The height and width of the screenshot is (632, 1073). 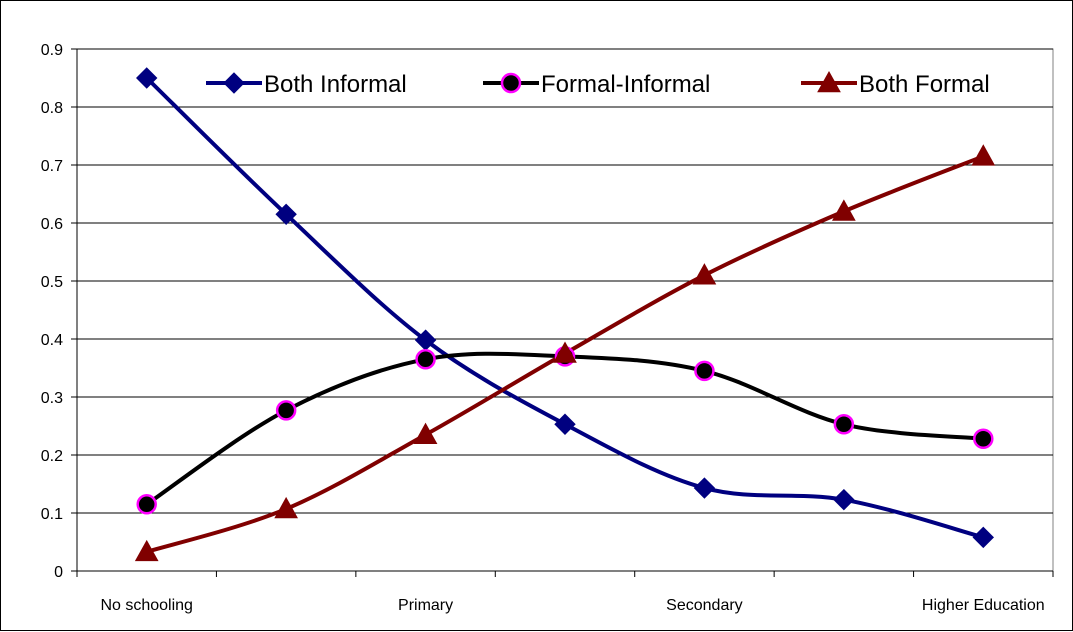 What do you see at coordinates (983, 605) in the screenshot?
I see `x-tick-label: Higher Education` at bounding box center [983, 605].